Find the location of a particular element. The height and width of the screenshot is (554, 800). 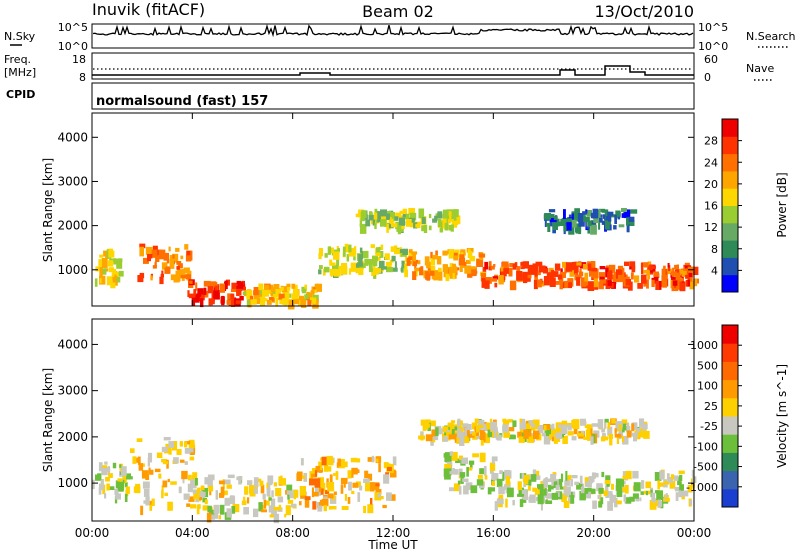

freq-tick-top: 18 is located at coordinates (79, 59).